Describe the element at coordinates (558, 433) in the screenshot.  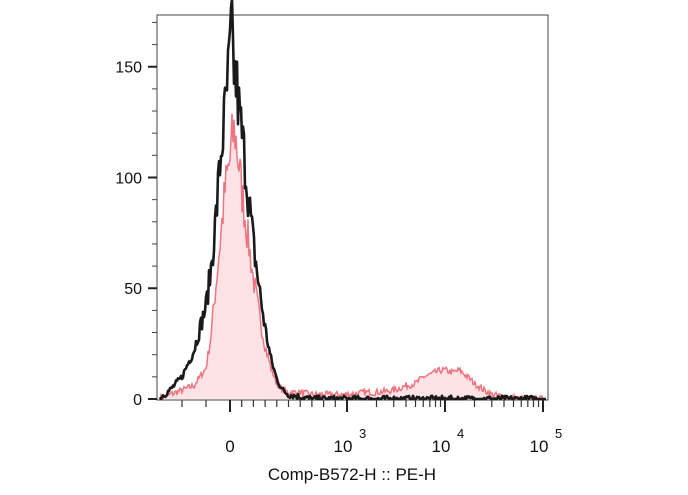
I see `x-tick-exponent-100000: 5` at that location.